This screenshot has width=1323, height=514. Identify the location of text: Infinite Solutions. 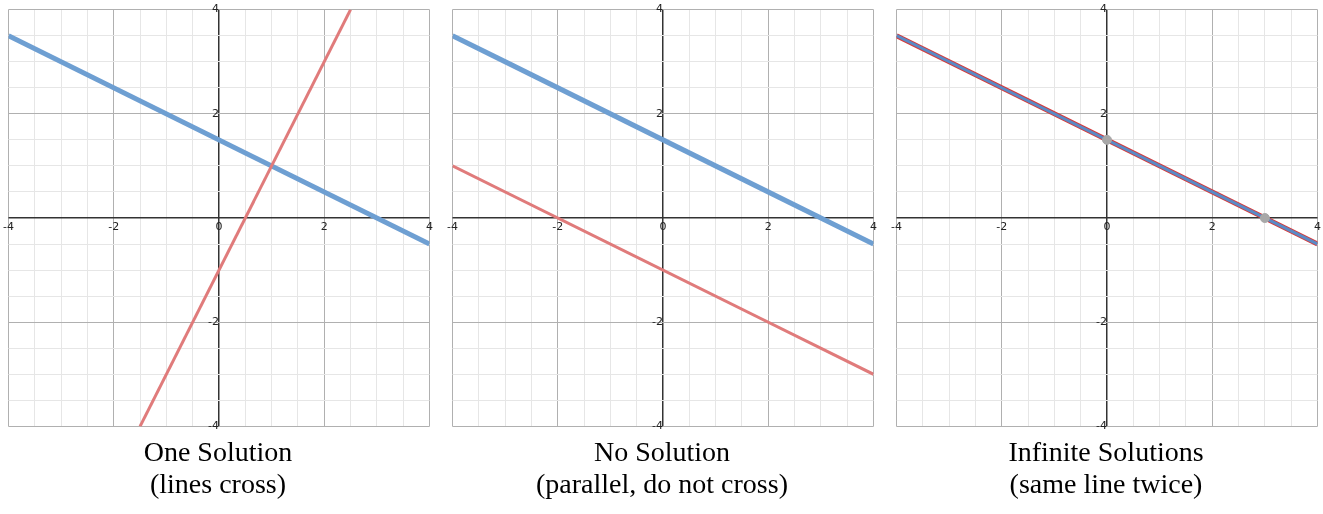
(1106, 452).